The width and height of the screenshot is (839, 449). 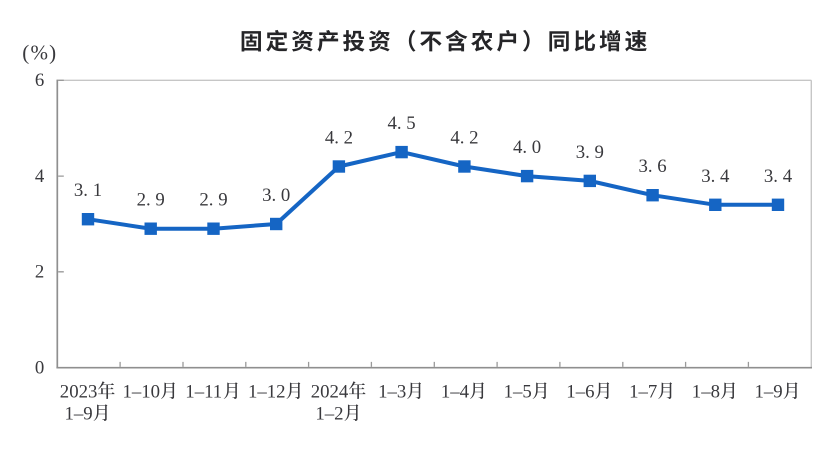 What do you see at coordinates (329, 414) in the screenshot?
I see `svg-text: 1–2` at bounding box center [329, 414].